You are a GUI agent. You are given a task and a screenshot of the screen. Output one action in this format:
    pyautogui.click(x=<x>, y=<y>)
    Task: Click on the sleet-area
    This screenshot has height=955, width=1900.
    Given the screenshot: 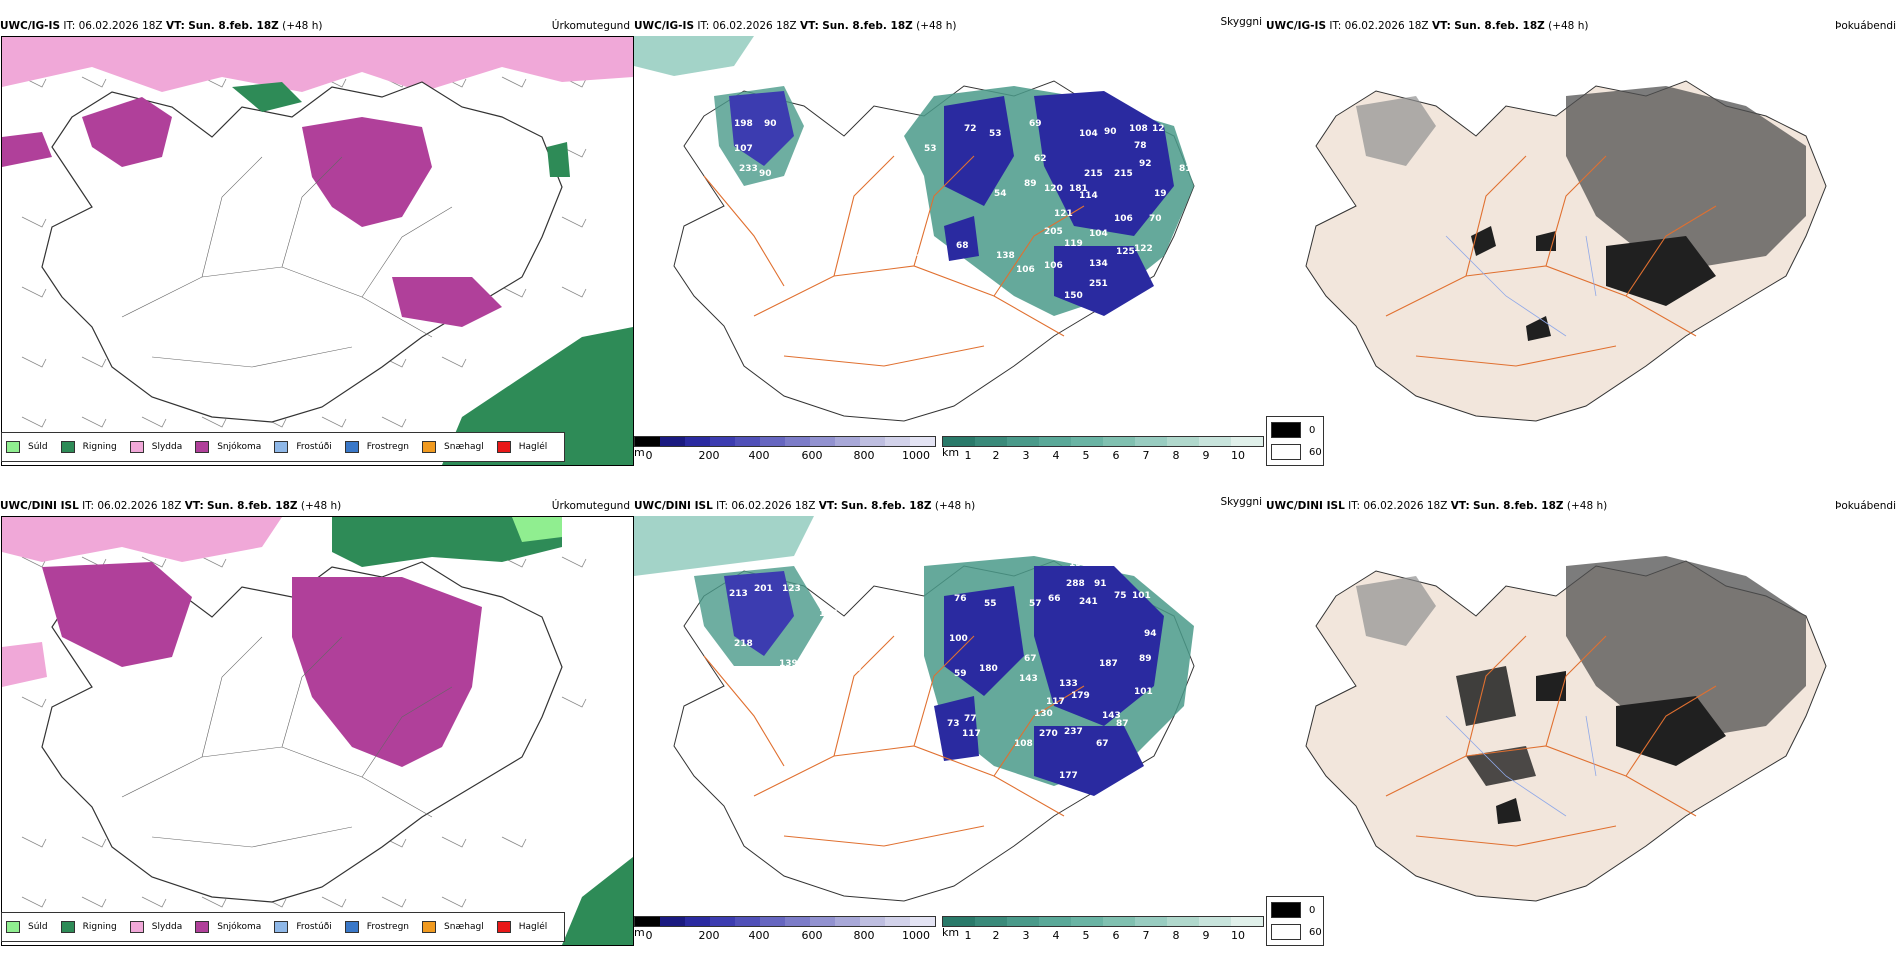 What is the action you would take?
    pyautogui.click(x=317, y=64)
    